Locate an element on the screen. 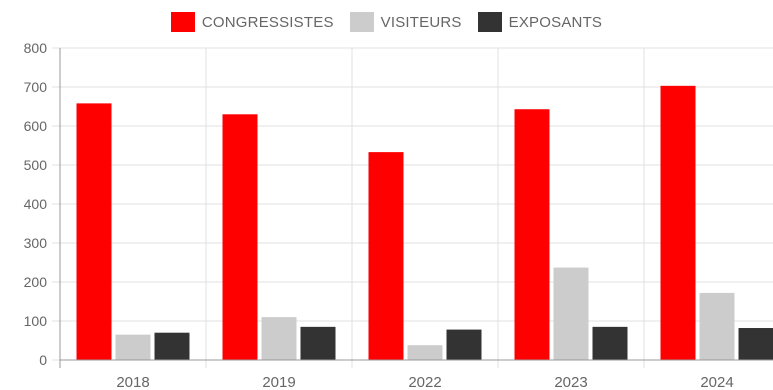 The height and width of the screenshot is (390, 773). bar-visiteurs-2022 is located at coordinates (425, 352).